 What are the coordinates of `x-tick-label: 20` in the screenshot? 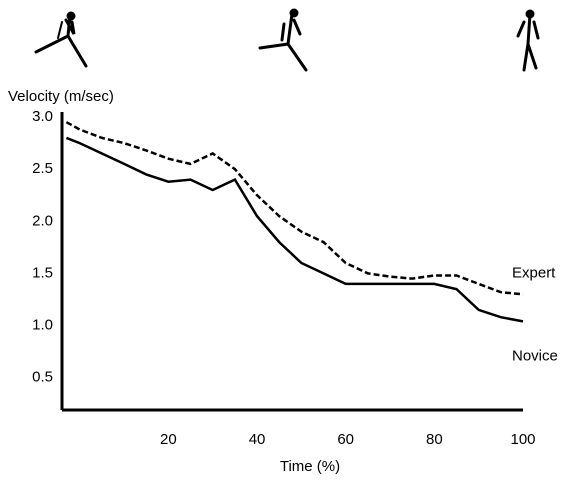 It's located at (168, 439).